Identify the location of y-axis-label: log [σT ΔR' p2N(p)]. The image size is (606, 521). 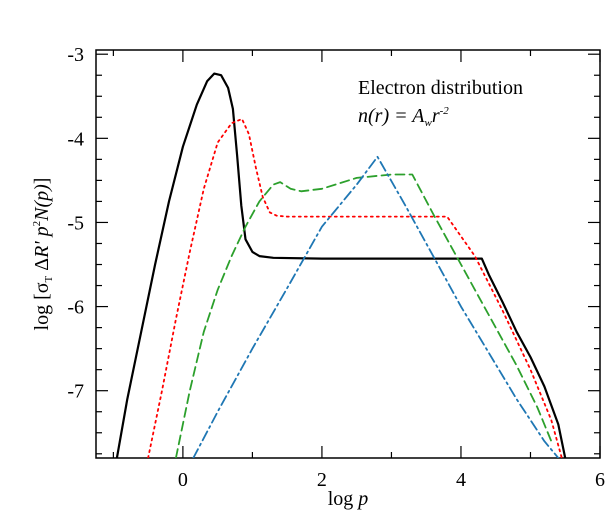
(43, 254).